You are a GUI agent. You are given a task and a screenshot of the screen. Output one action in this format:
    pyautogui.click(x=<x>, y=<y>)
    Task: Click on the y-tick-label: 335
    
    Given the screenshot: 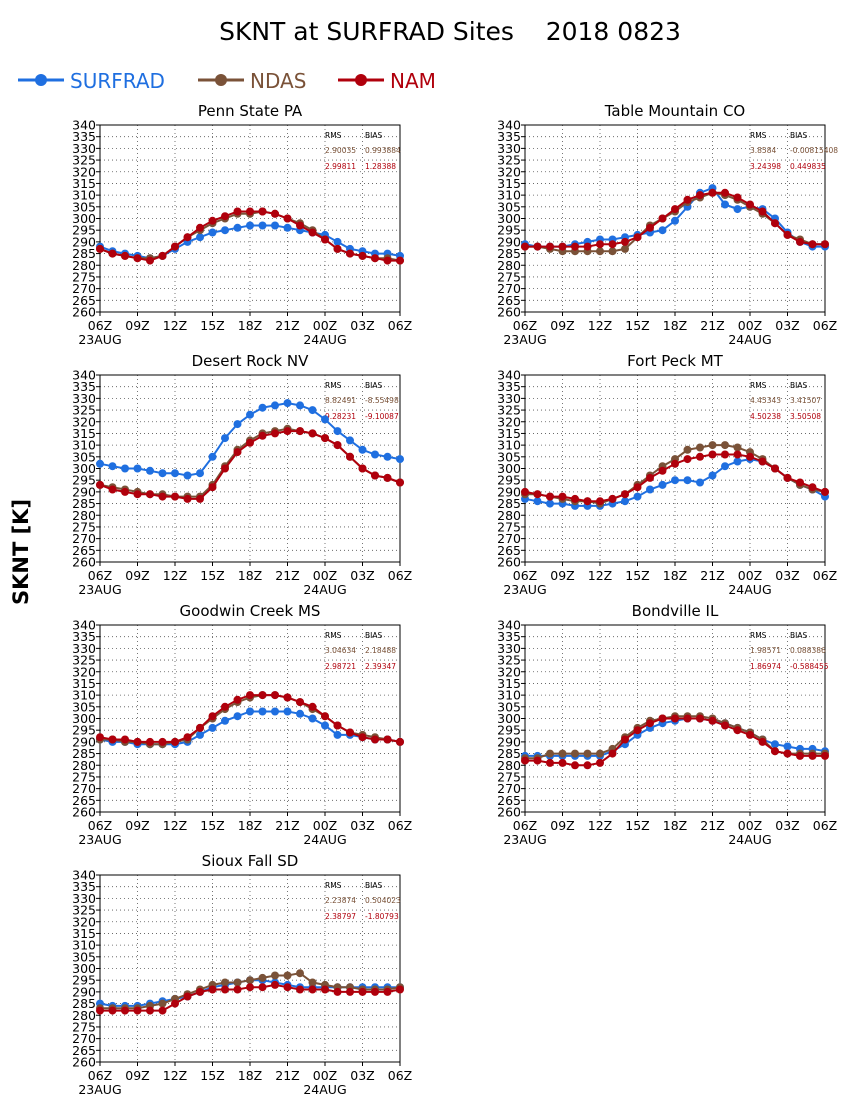 What is the action you would take?
    pyautogui.click(x=84, y=636)
    